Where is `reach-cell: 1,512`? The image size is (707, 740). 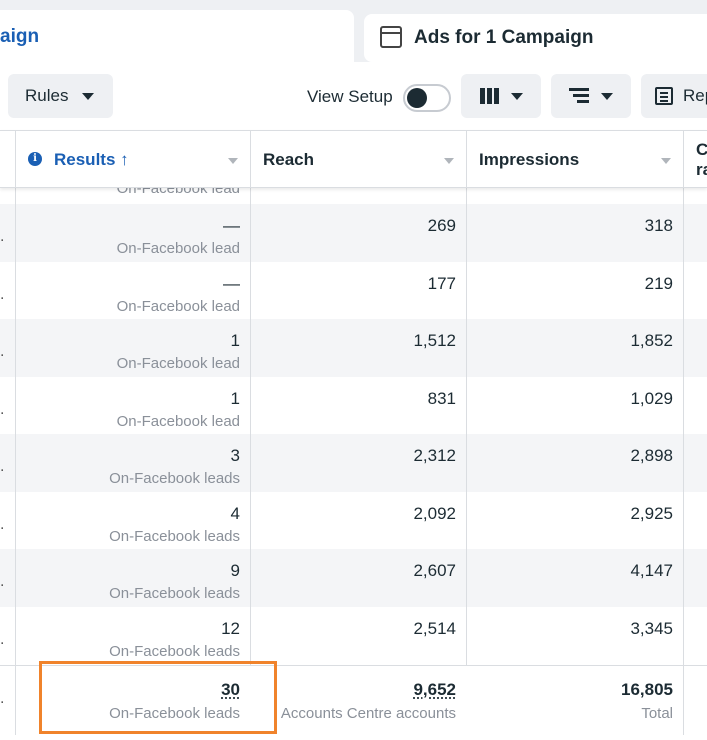 reach-cell: 1,512 is located at coordinates (358, 348).